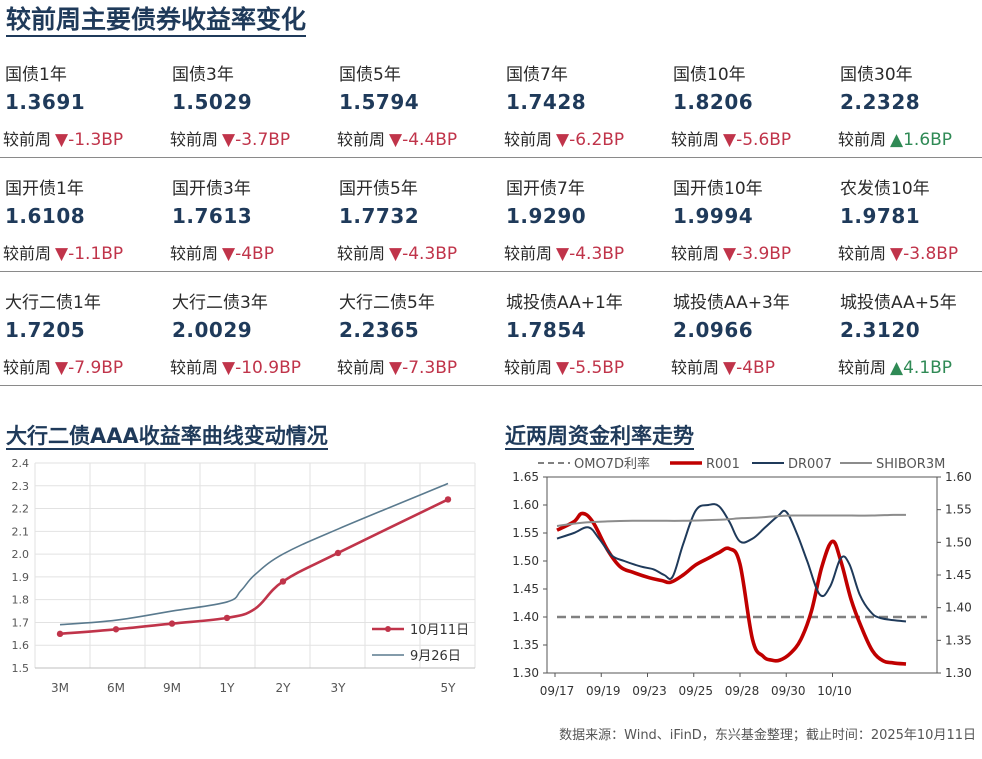  What do you see at coordinates (557, 691) in the screenshot?
I see `x-tick-label: 09/17` at bounding box center [557, 691].